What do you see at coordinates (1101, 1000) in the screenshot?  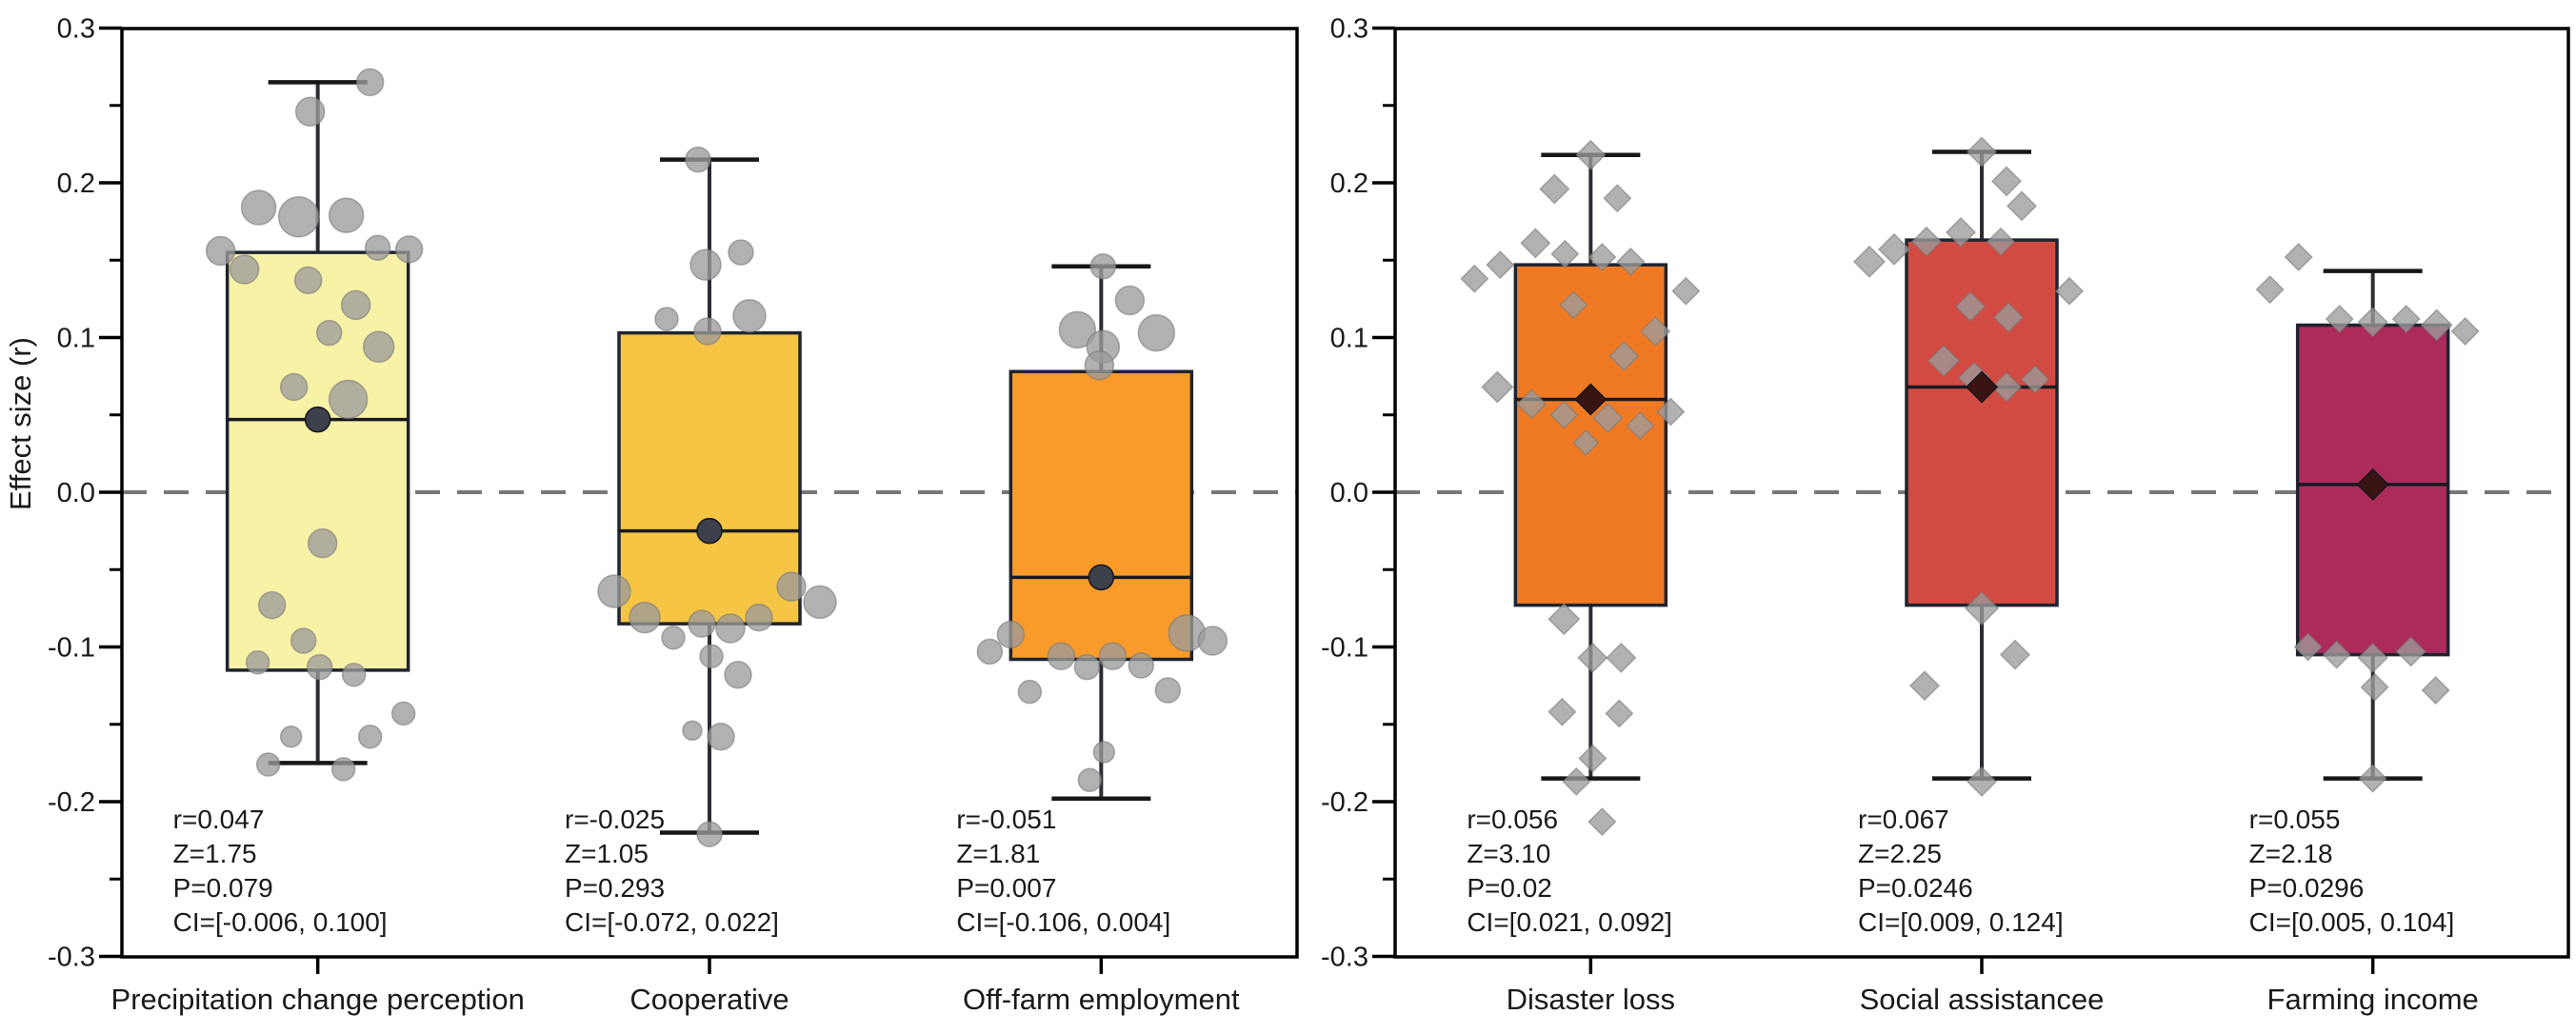 I see `x-category-label: Off-farm employment` at bounding box center [1101, 1000].